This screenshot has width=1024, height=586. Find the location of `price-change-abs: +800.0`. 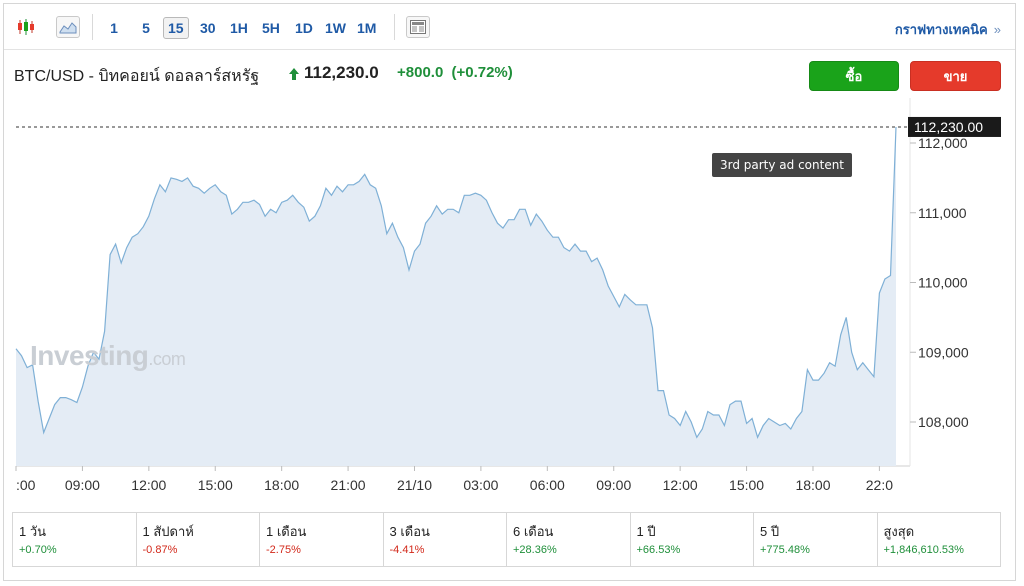

price-change-abs: +800.0 is located at coordinates (420, 72).